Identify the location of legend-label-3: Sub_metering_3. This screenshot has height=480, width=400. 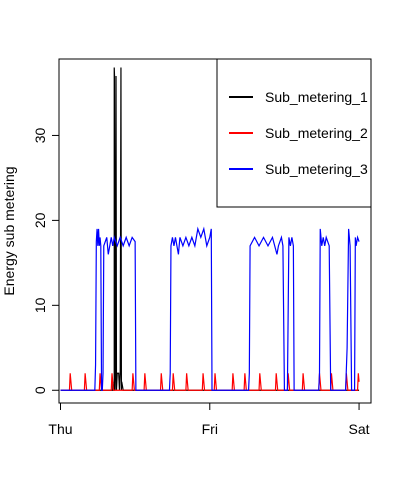
(316, 169).